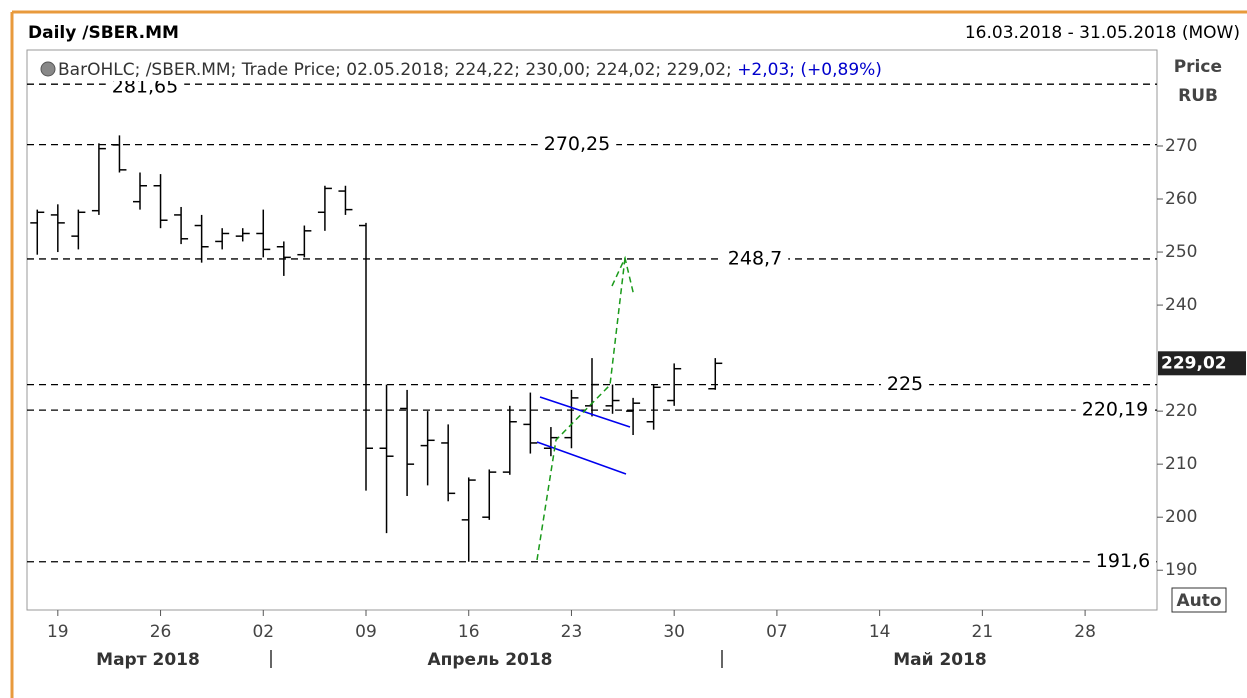  I want to click on x-tick-label: 30, so click(674, 632).